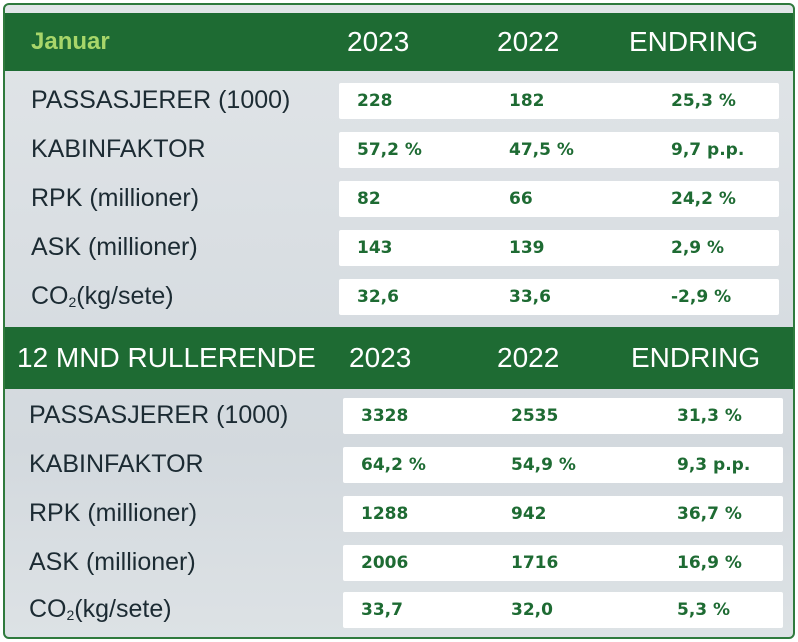 The image size is (798, 642). What do you see at coordinates (709, 563) in the screenshot?
I see `value-change: 16,9 %` at bounding box center [709, 563].